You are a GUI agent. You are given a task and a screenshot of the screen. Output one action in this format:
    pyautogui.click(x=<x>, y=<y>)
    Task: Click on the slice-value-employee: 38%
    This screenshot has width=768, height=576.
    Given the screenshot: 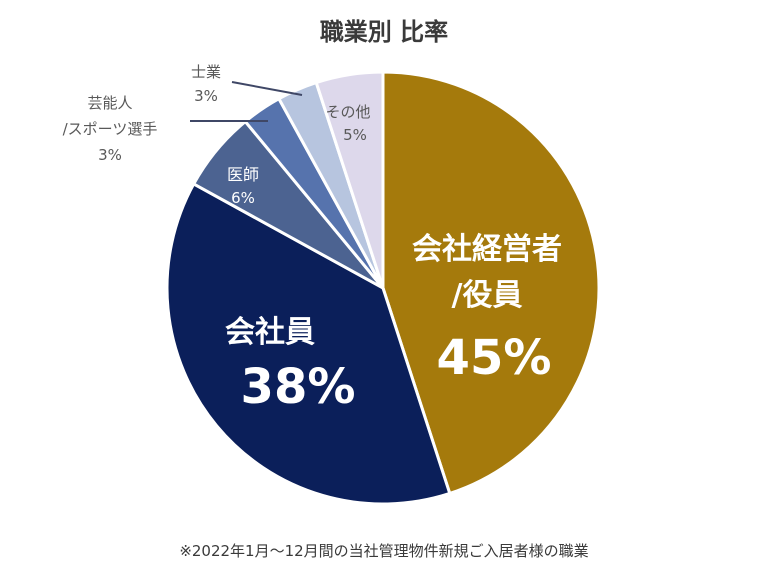 What is the action you would take?
    pyautogui.click(x=298, y=387)
    